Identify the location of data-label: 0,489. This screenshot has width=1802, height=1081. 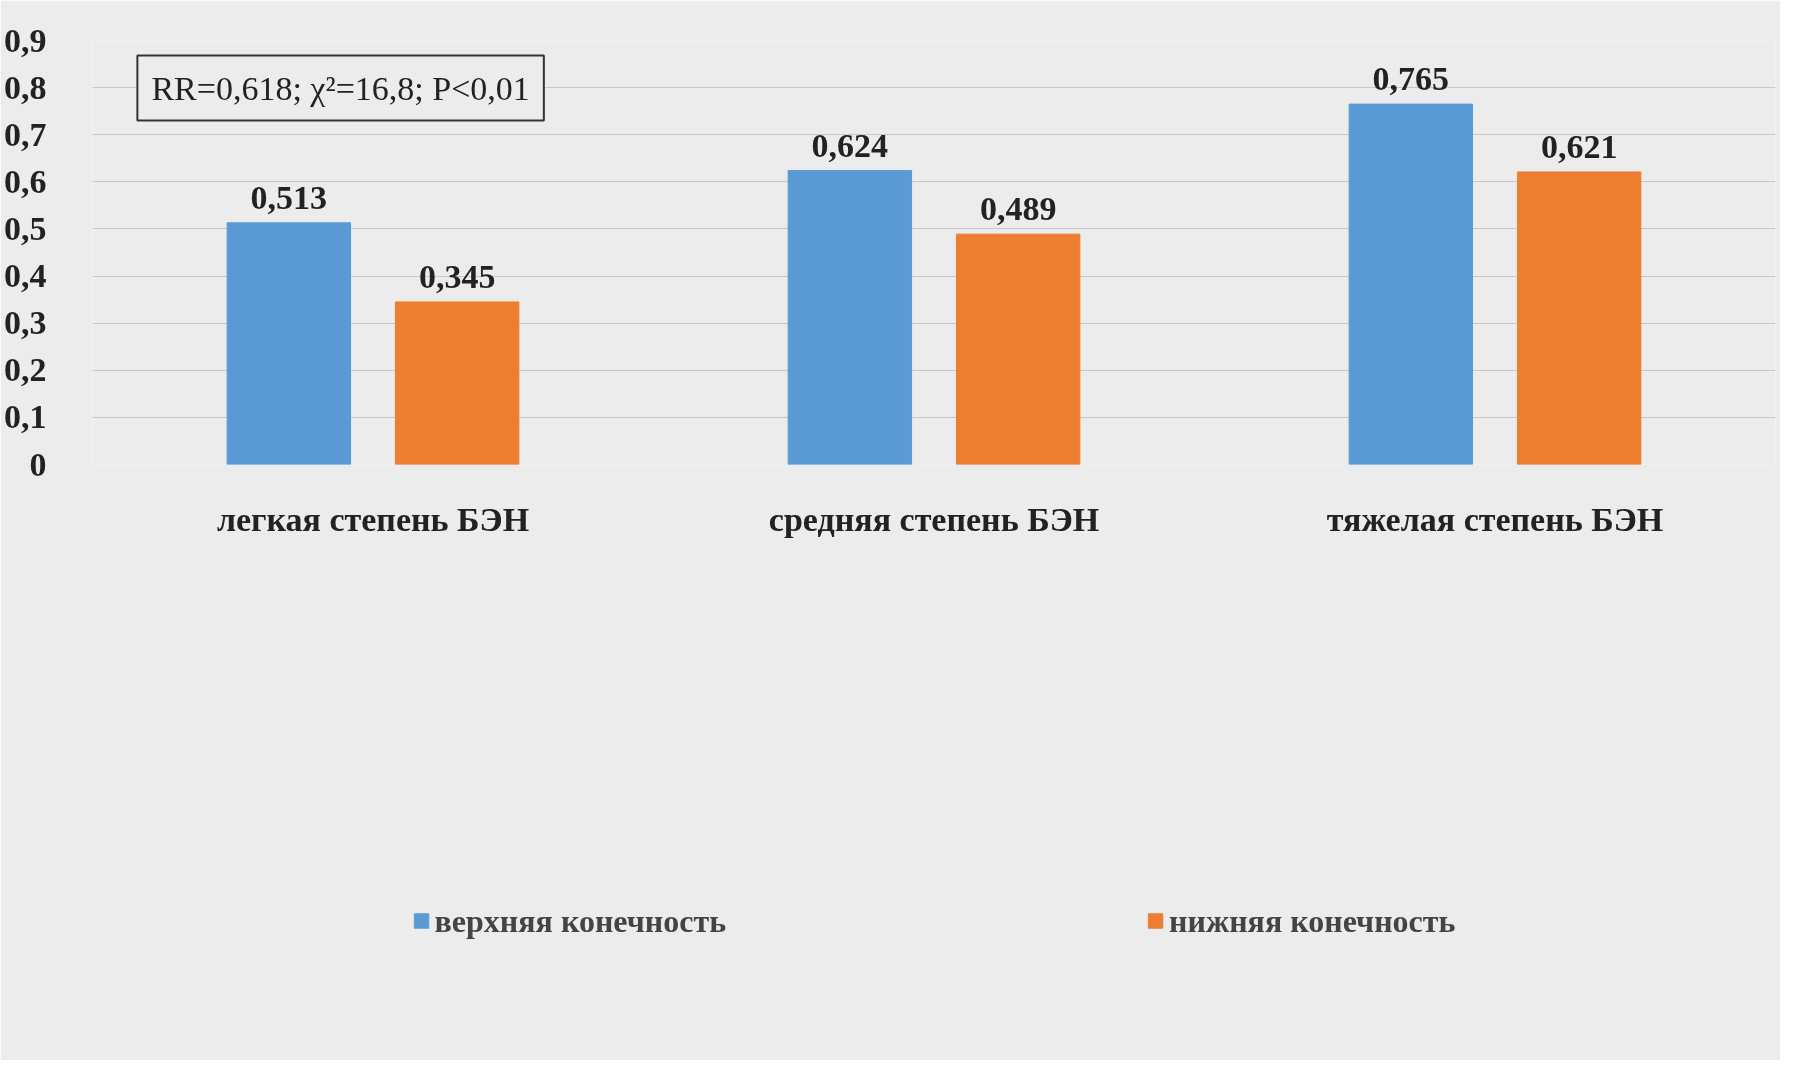
(1018, 209).